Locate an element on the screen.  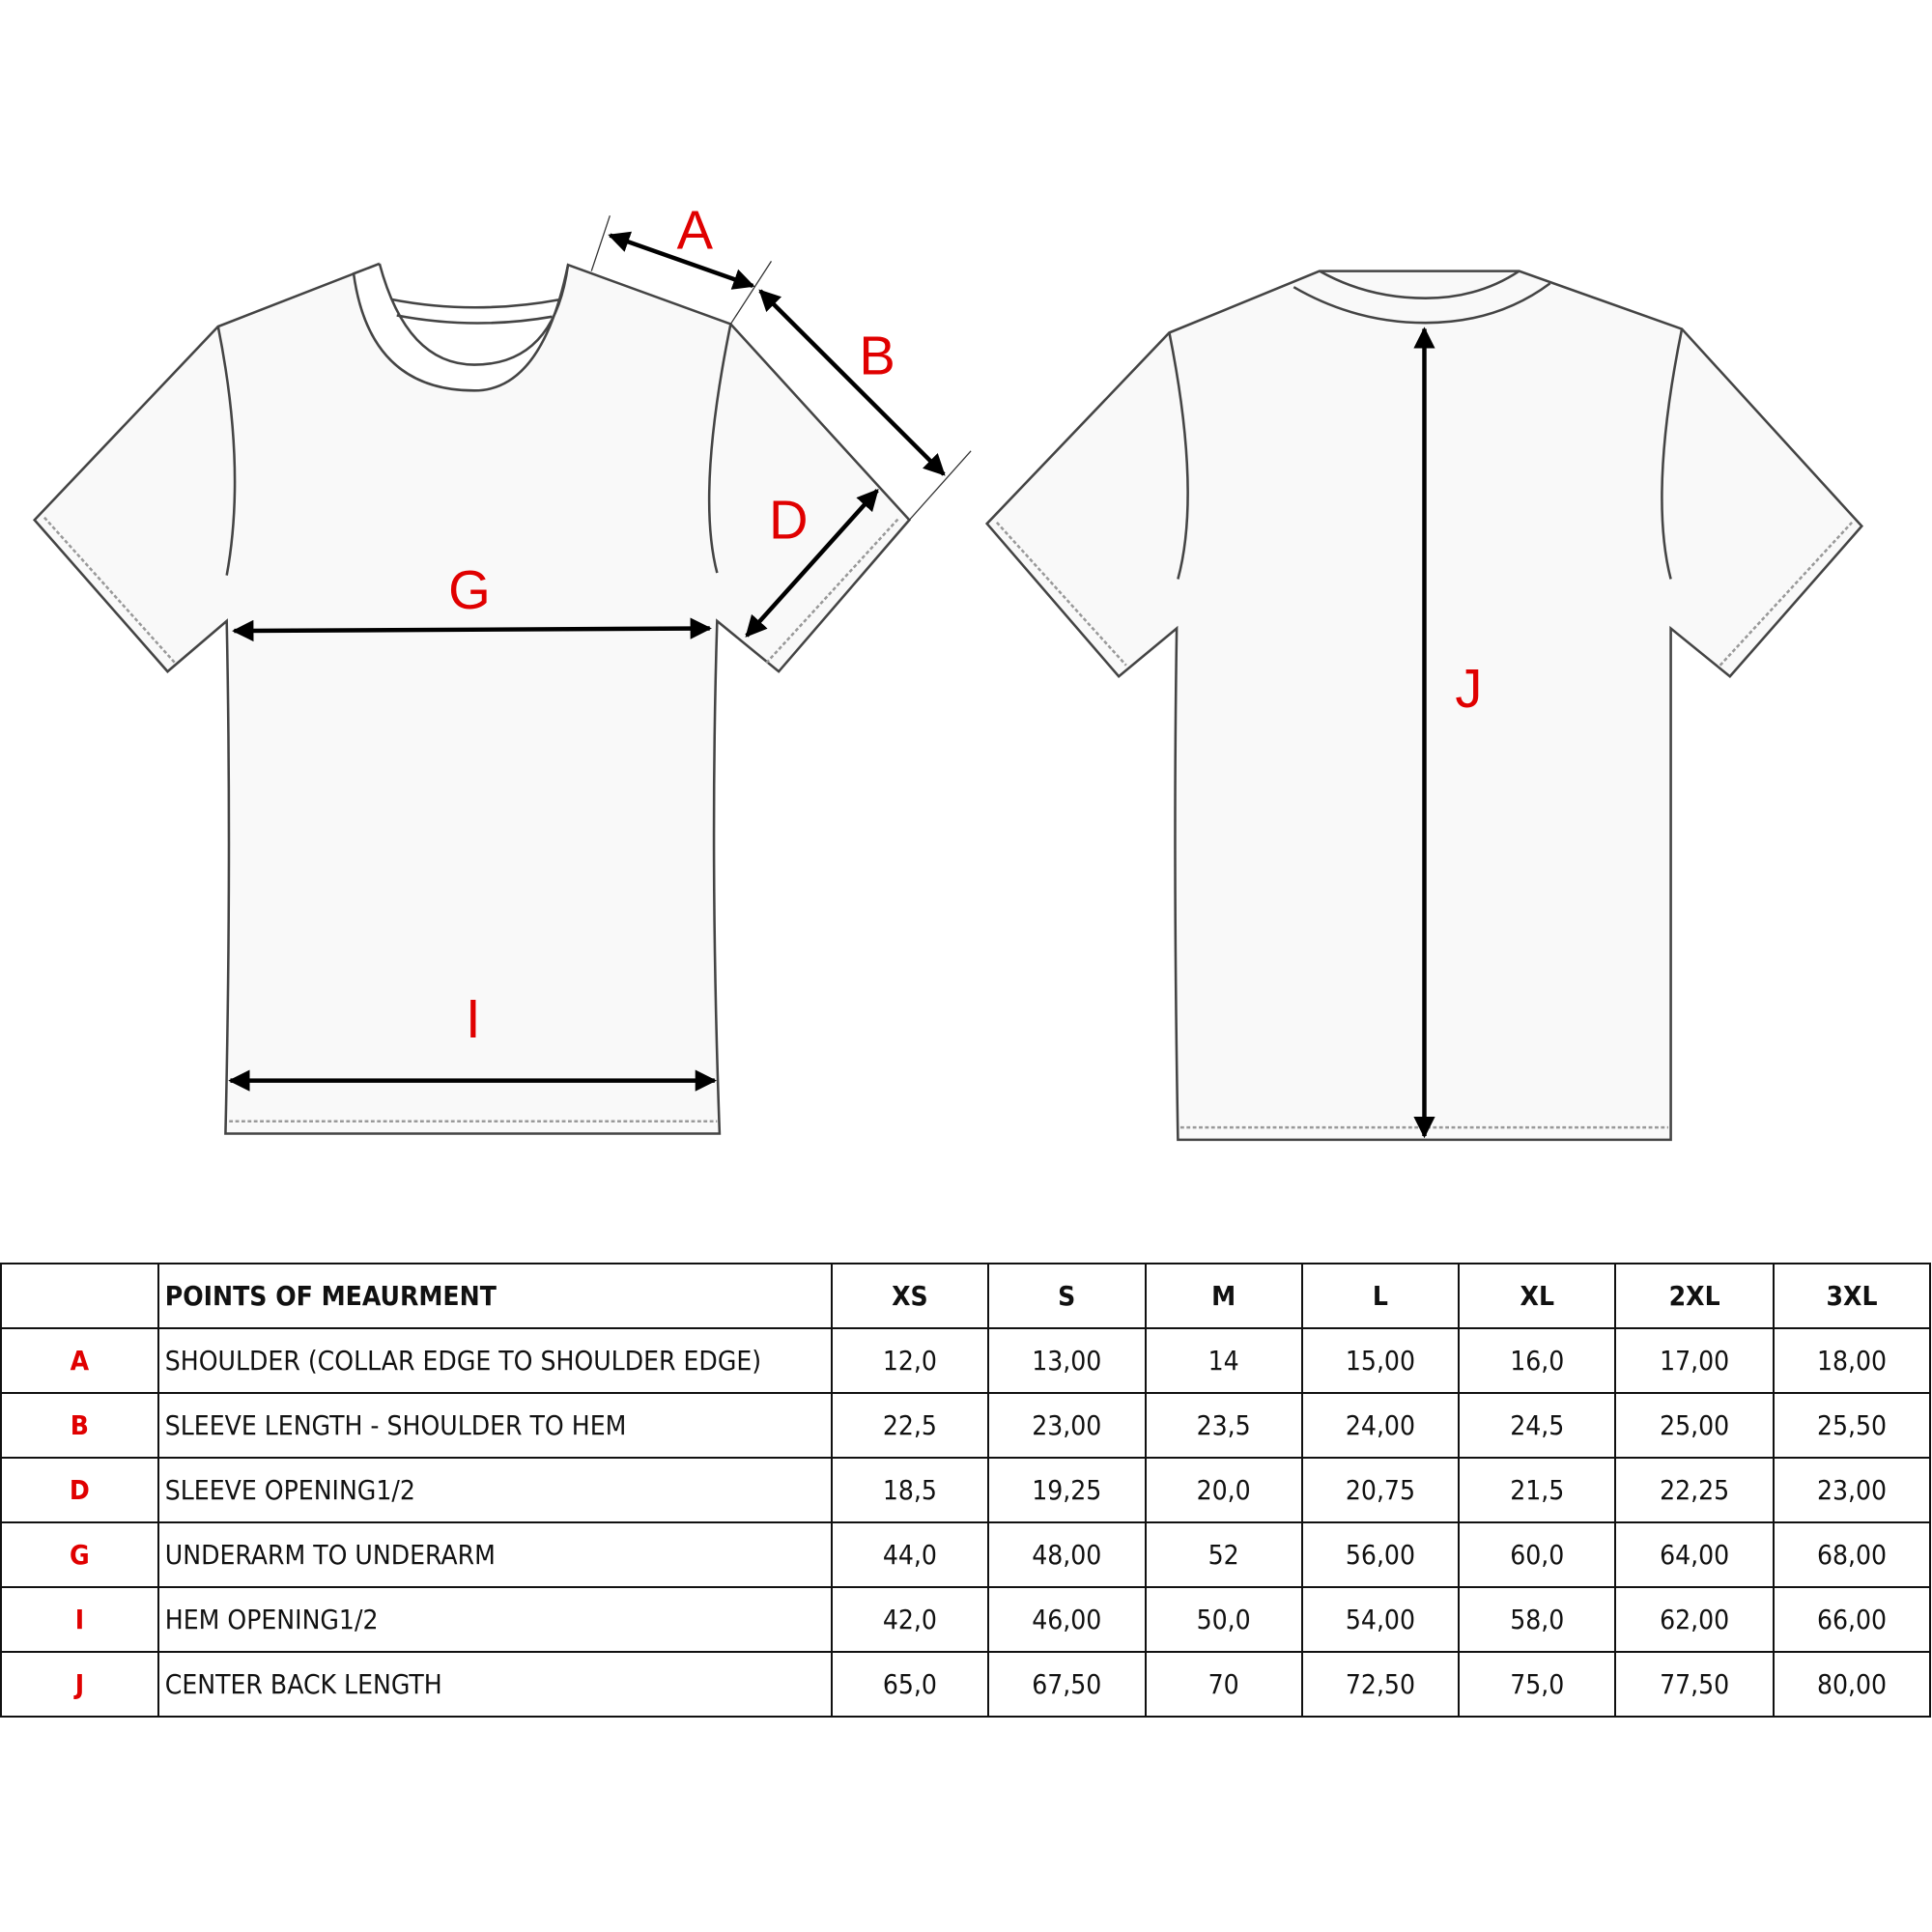
header-size: XS is located at coordinates (910, 1296).